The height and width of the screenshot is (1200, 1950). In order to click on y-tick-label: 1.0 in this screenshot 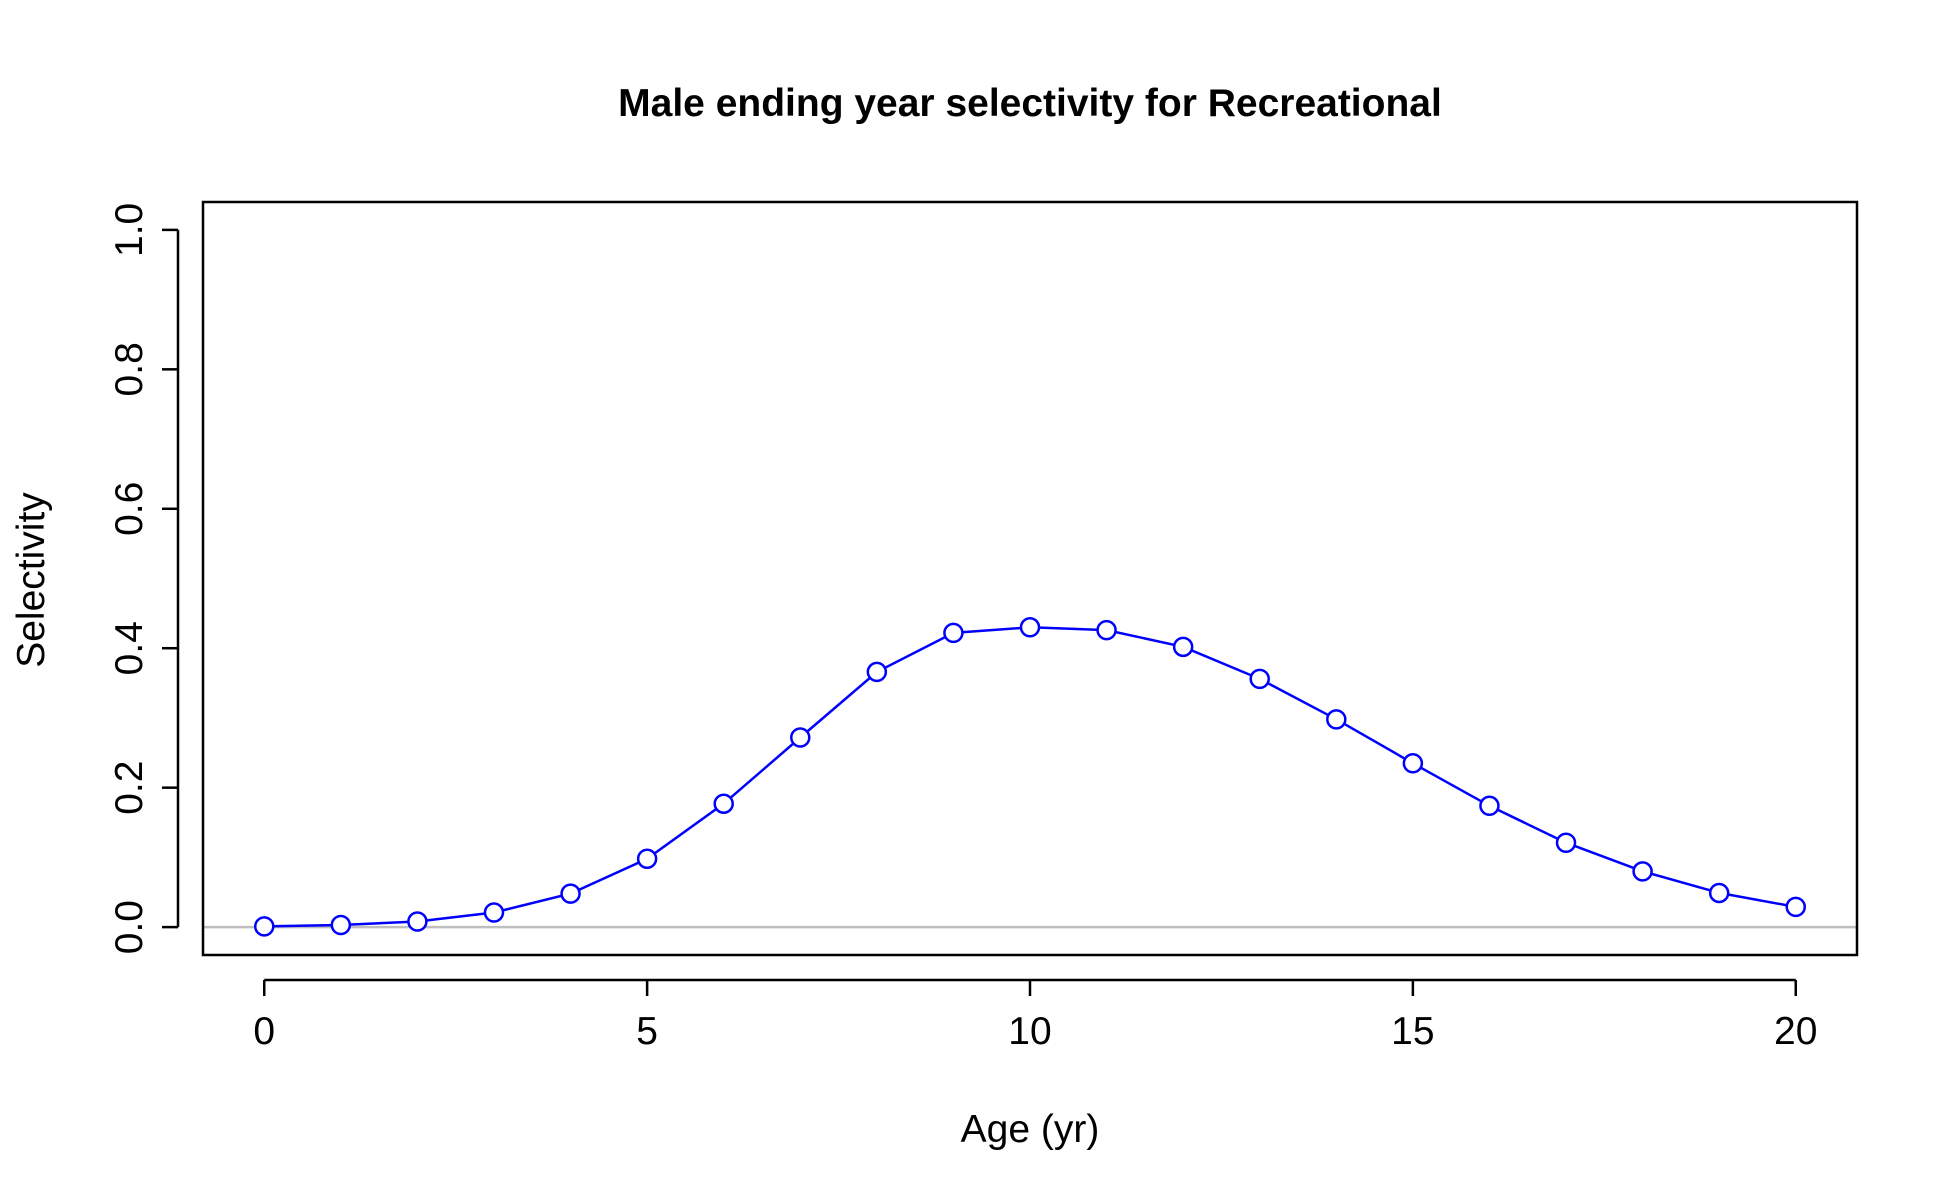, I will do `click(129, 230)`.